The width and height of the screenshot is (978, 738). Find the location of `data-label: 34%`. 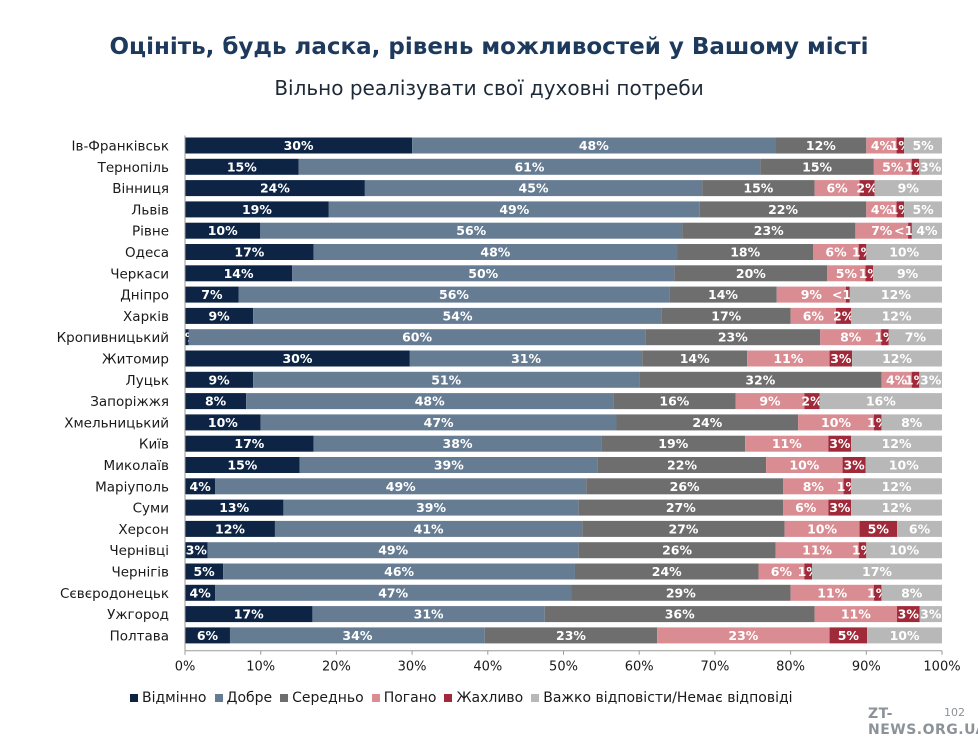

data-label: 34% is located at coordinates (357, 635).